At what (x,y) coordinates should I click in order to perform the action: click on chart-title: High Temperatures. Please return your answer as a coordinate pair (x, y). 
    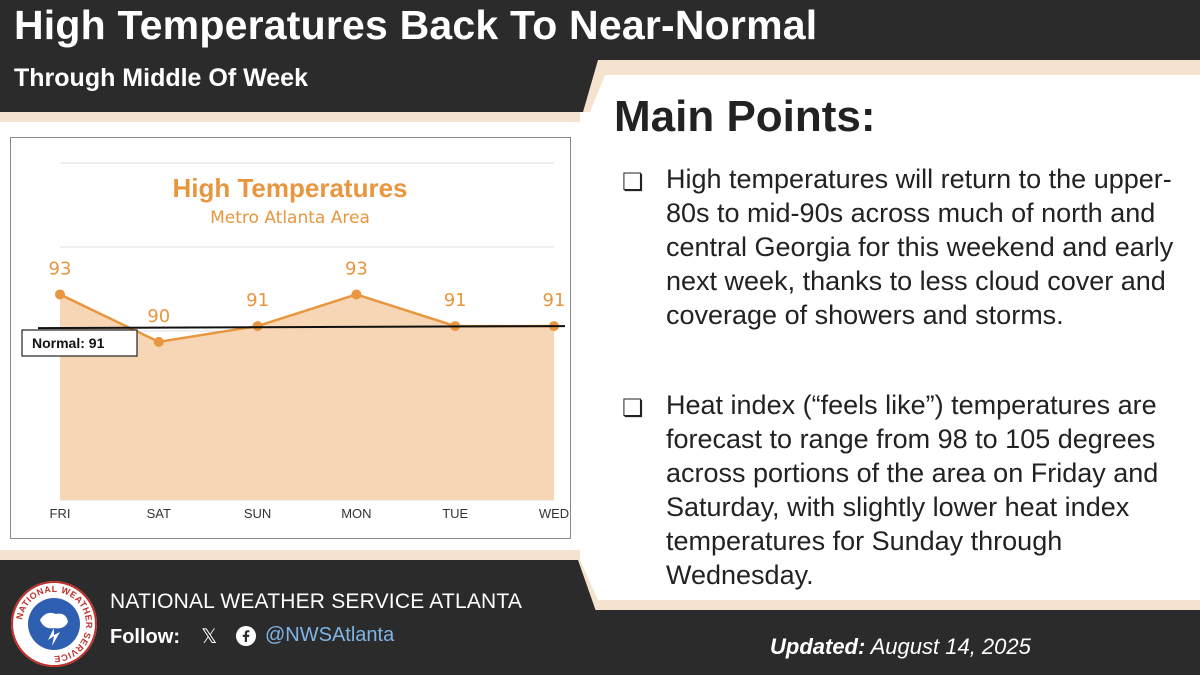
    Looking at the image, I should click on (289, 188).